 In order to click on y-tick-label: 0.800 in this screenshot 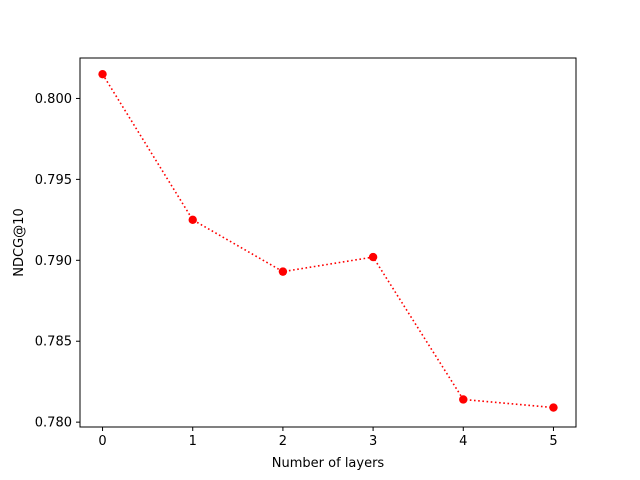, I will do `click(53, 99)`.